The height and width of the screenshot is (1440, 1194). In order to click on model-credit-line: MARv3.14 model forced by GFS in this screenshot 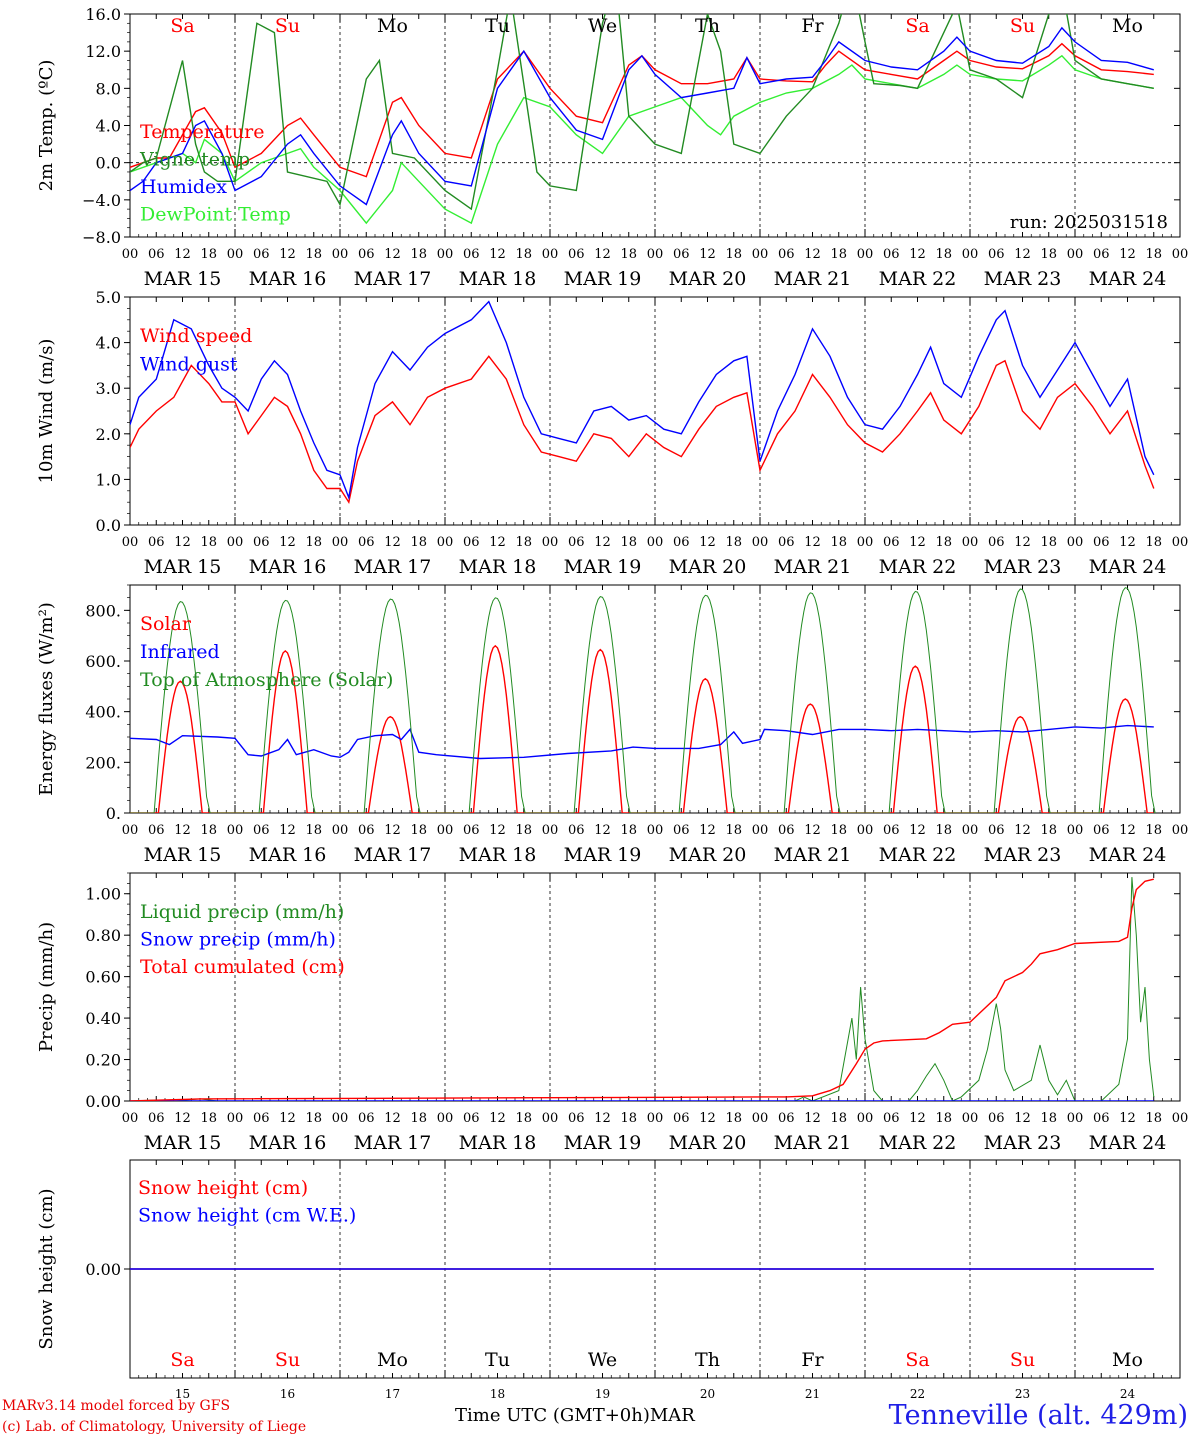, I will do `click(116, 1406)`.